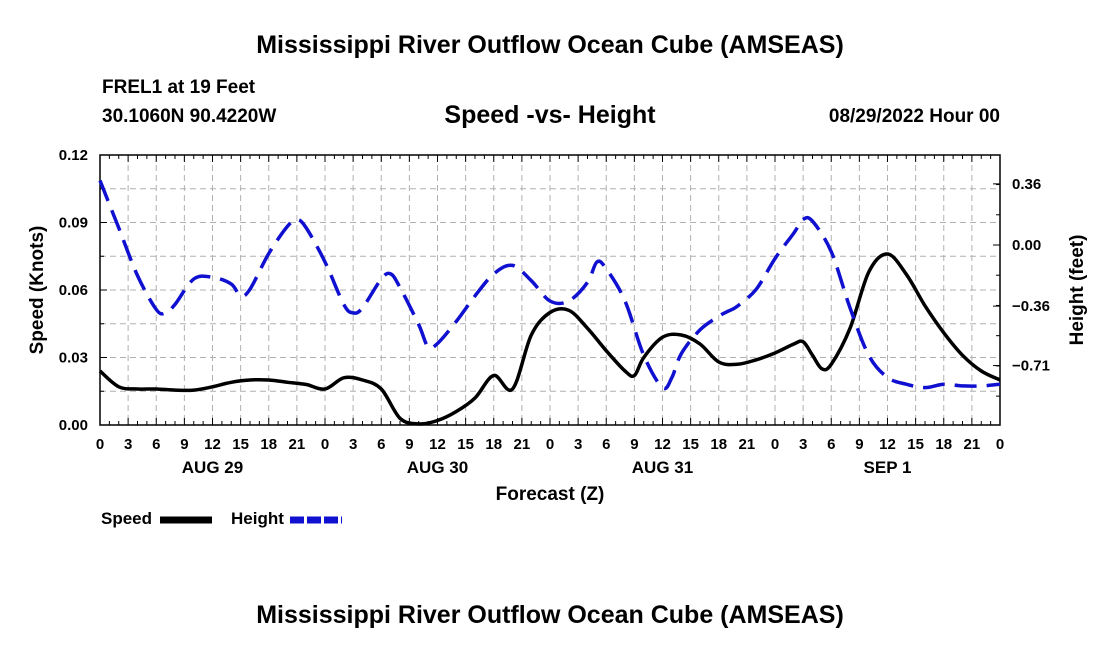 The image size is (1100, 650). Describe the element at coordinates (1026, 184) in the screenshot. I see `y-tick-label-right: 0.36` at that location.